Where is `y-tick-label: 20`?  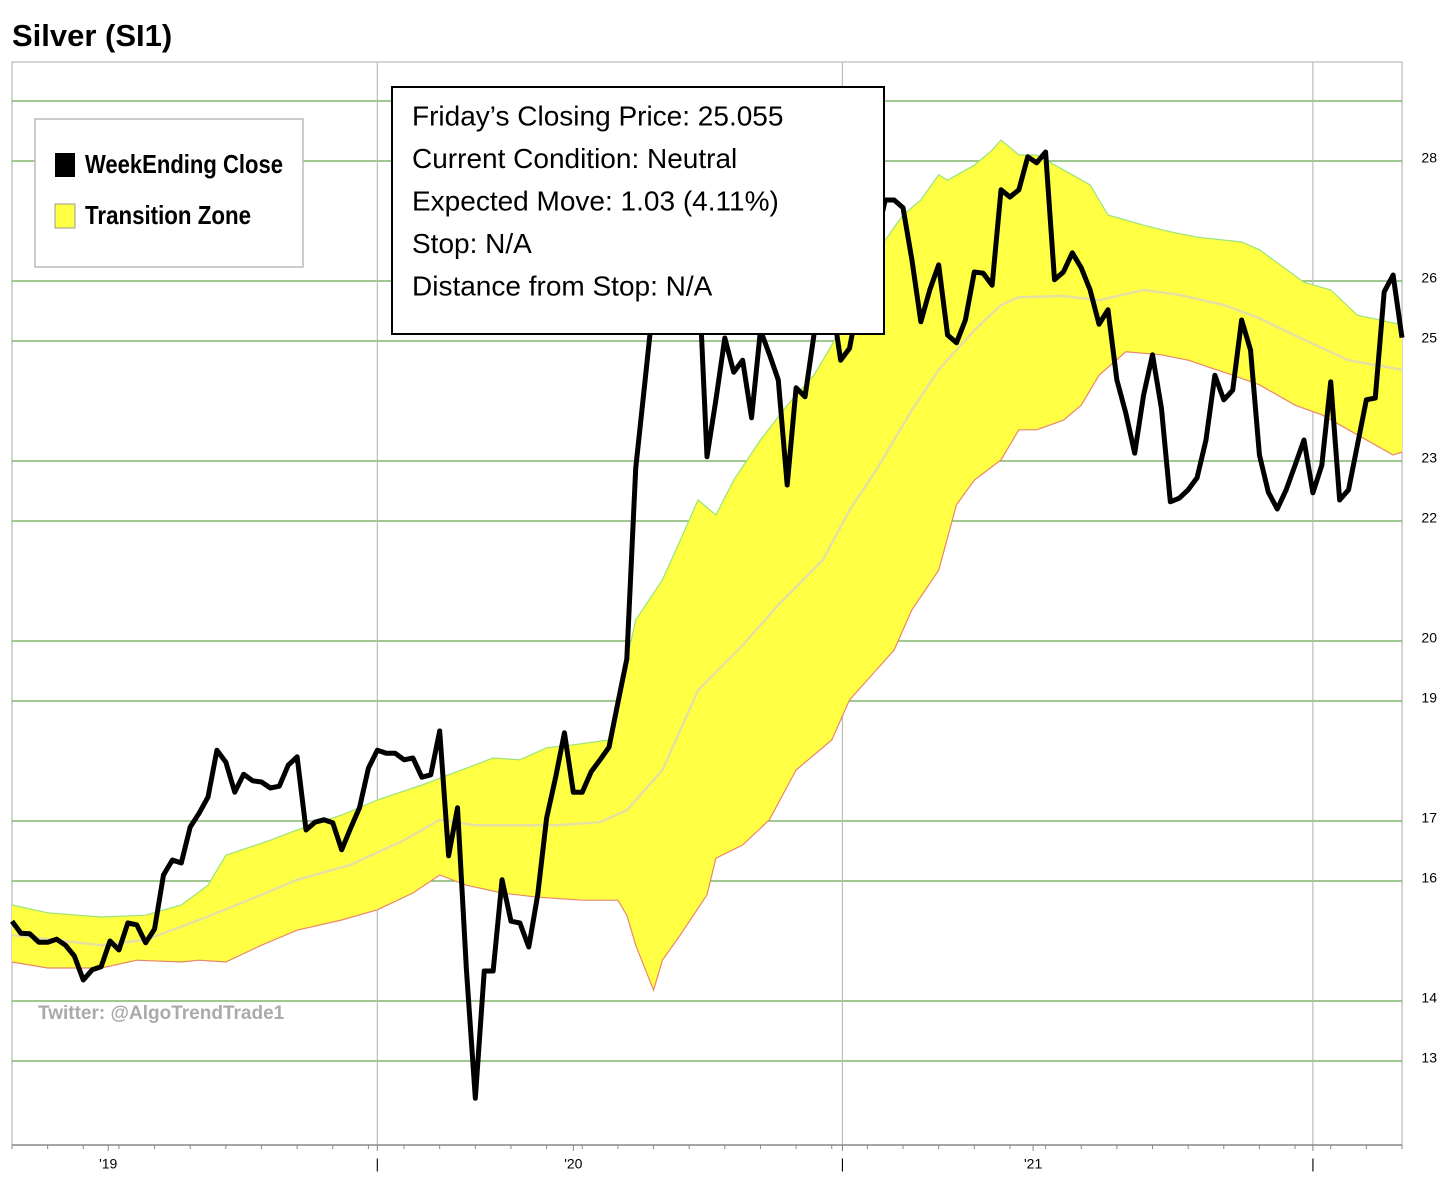
y-tick-label: 20 is located at coordinates (1429, 638).